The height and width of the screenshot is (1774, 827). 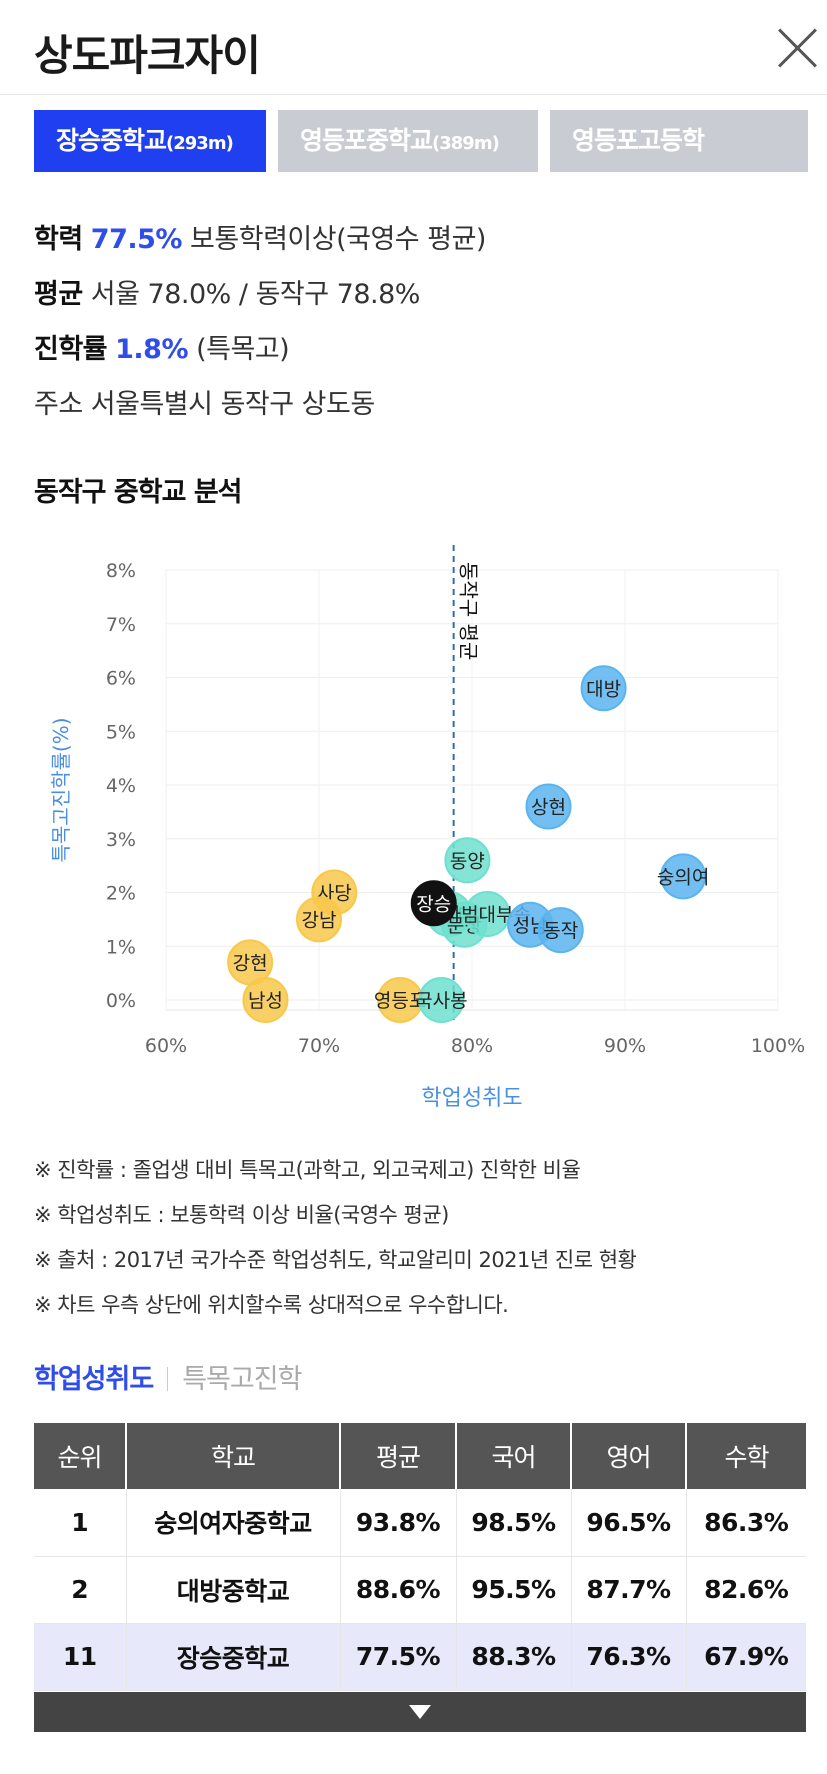 I want to click on data-point-label: 대방, so click(x=603, y=689).